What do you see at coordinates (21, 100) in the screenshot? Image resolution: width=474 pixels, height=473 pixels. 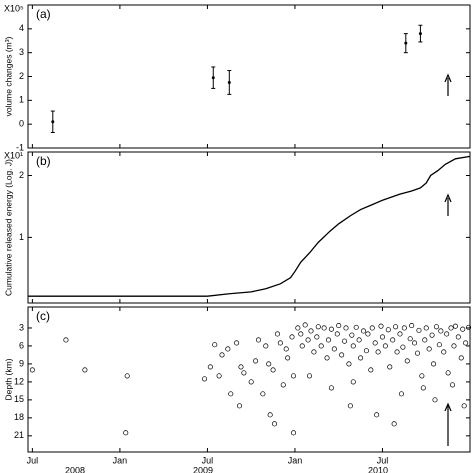 I see `y-tick-label: 1` at bounding box center [21, 100].